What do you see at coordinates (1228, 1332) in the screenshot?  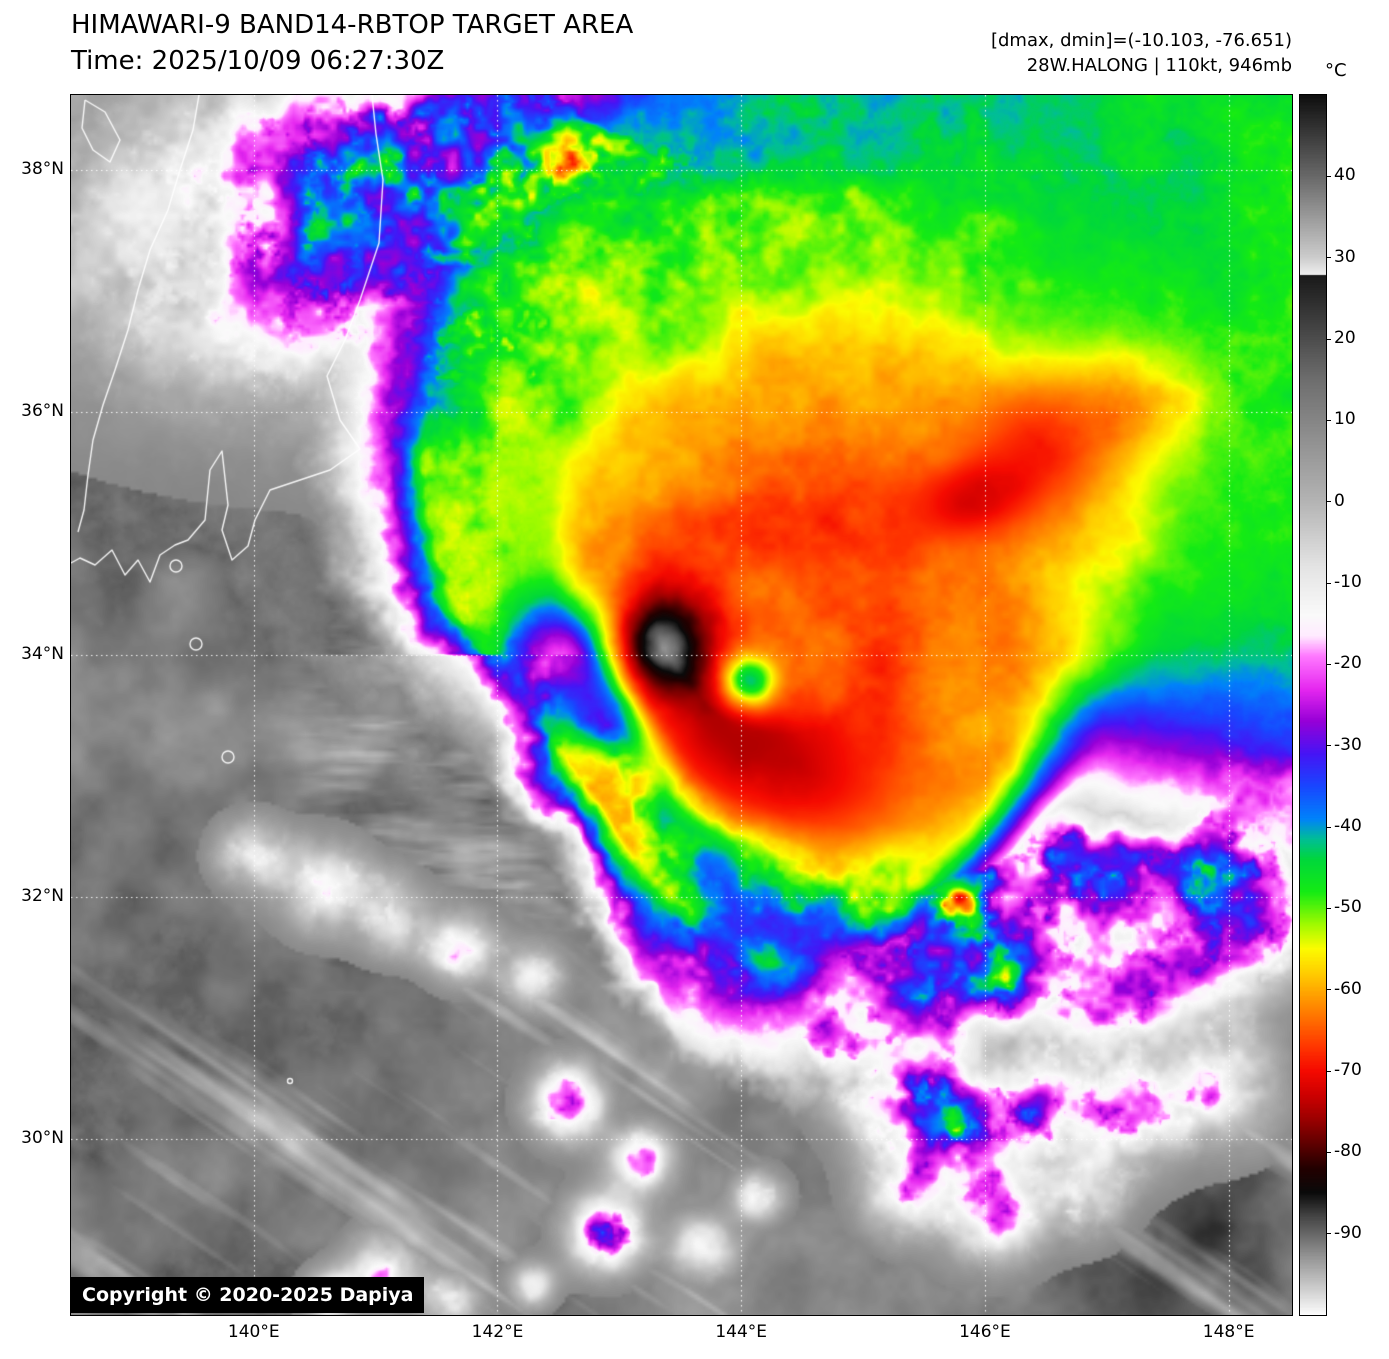 I see `lon-tick-label-148: 148°E` at bounding box center [1228, 1332].